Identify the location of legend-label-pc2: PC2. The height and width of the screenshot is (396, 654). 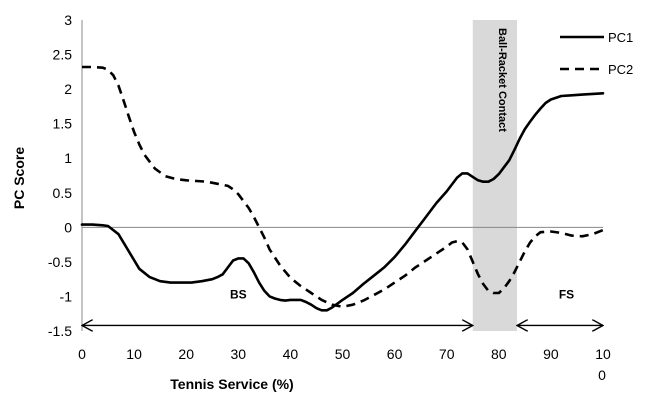
(620, 69).